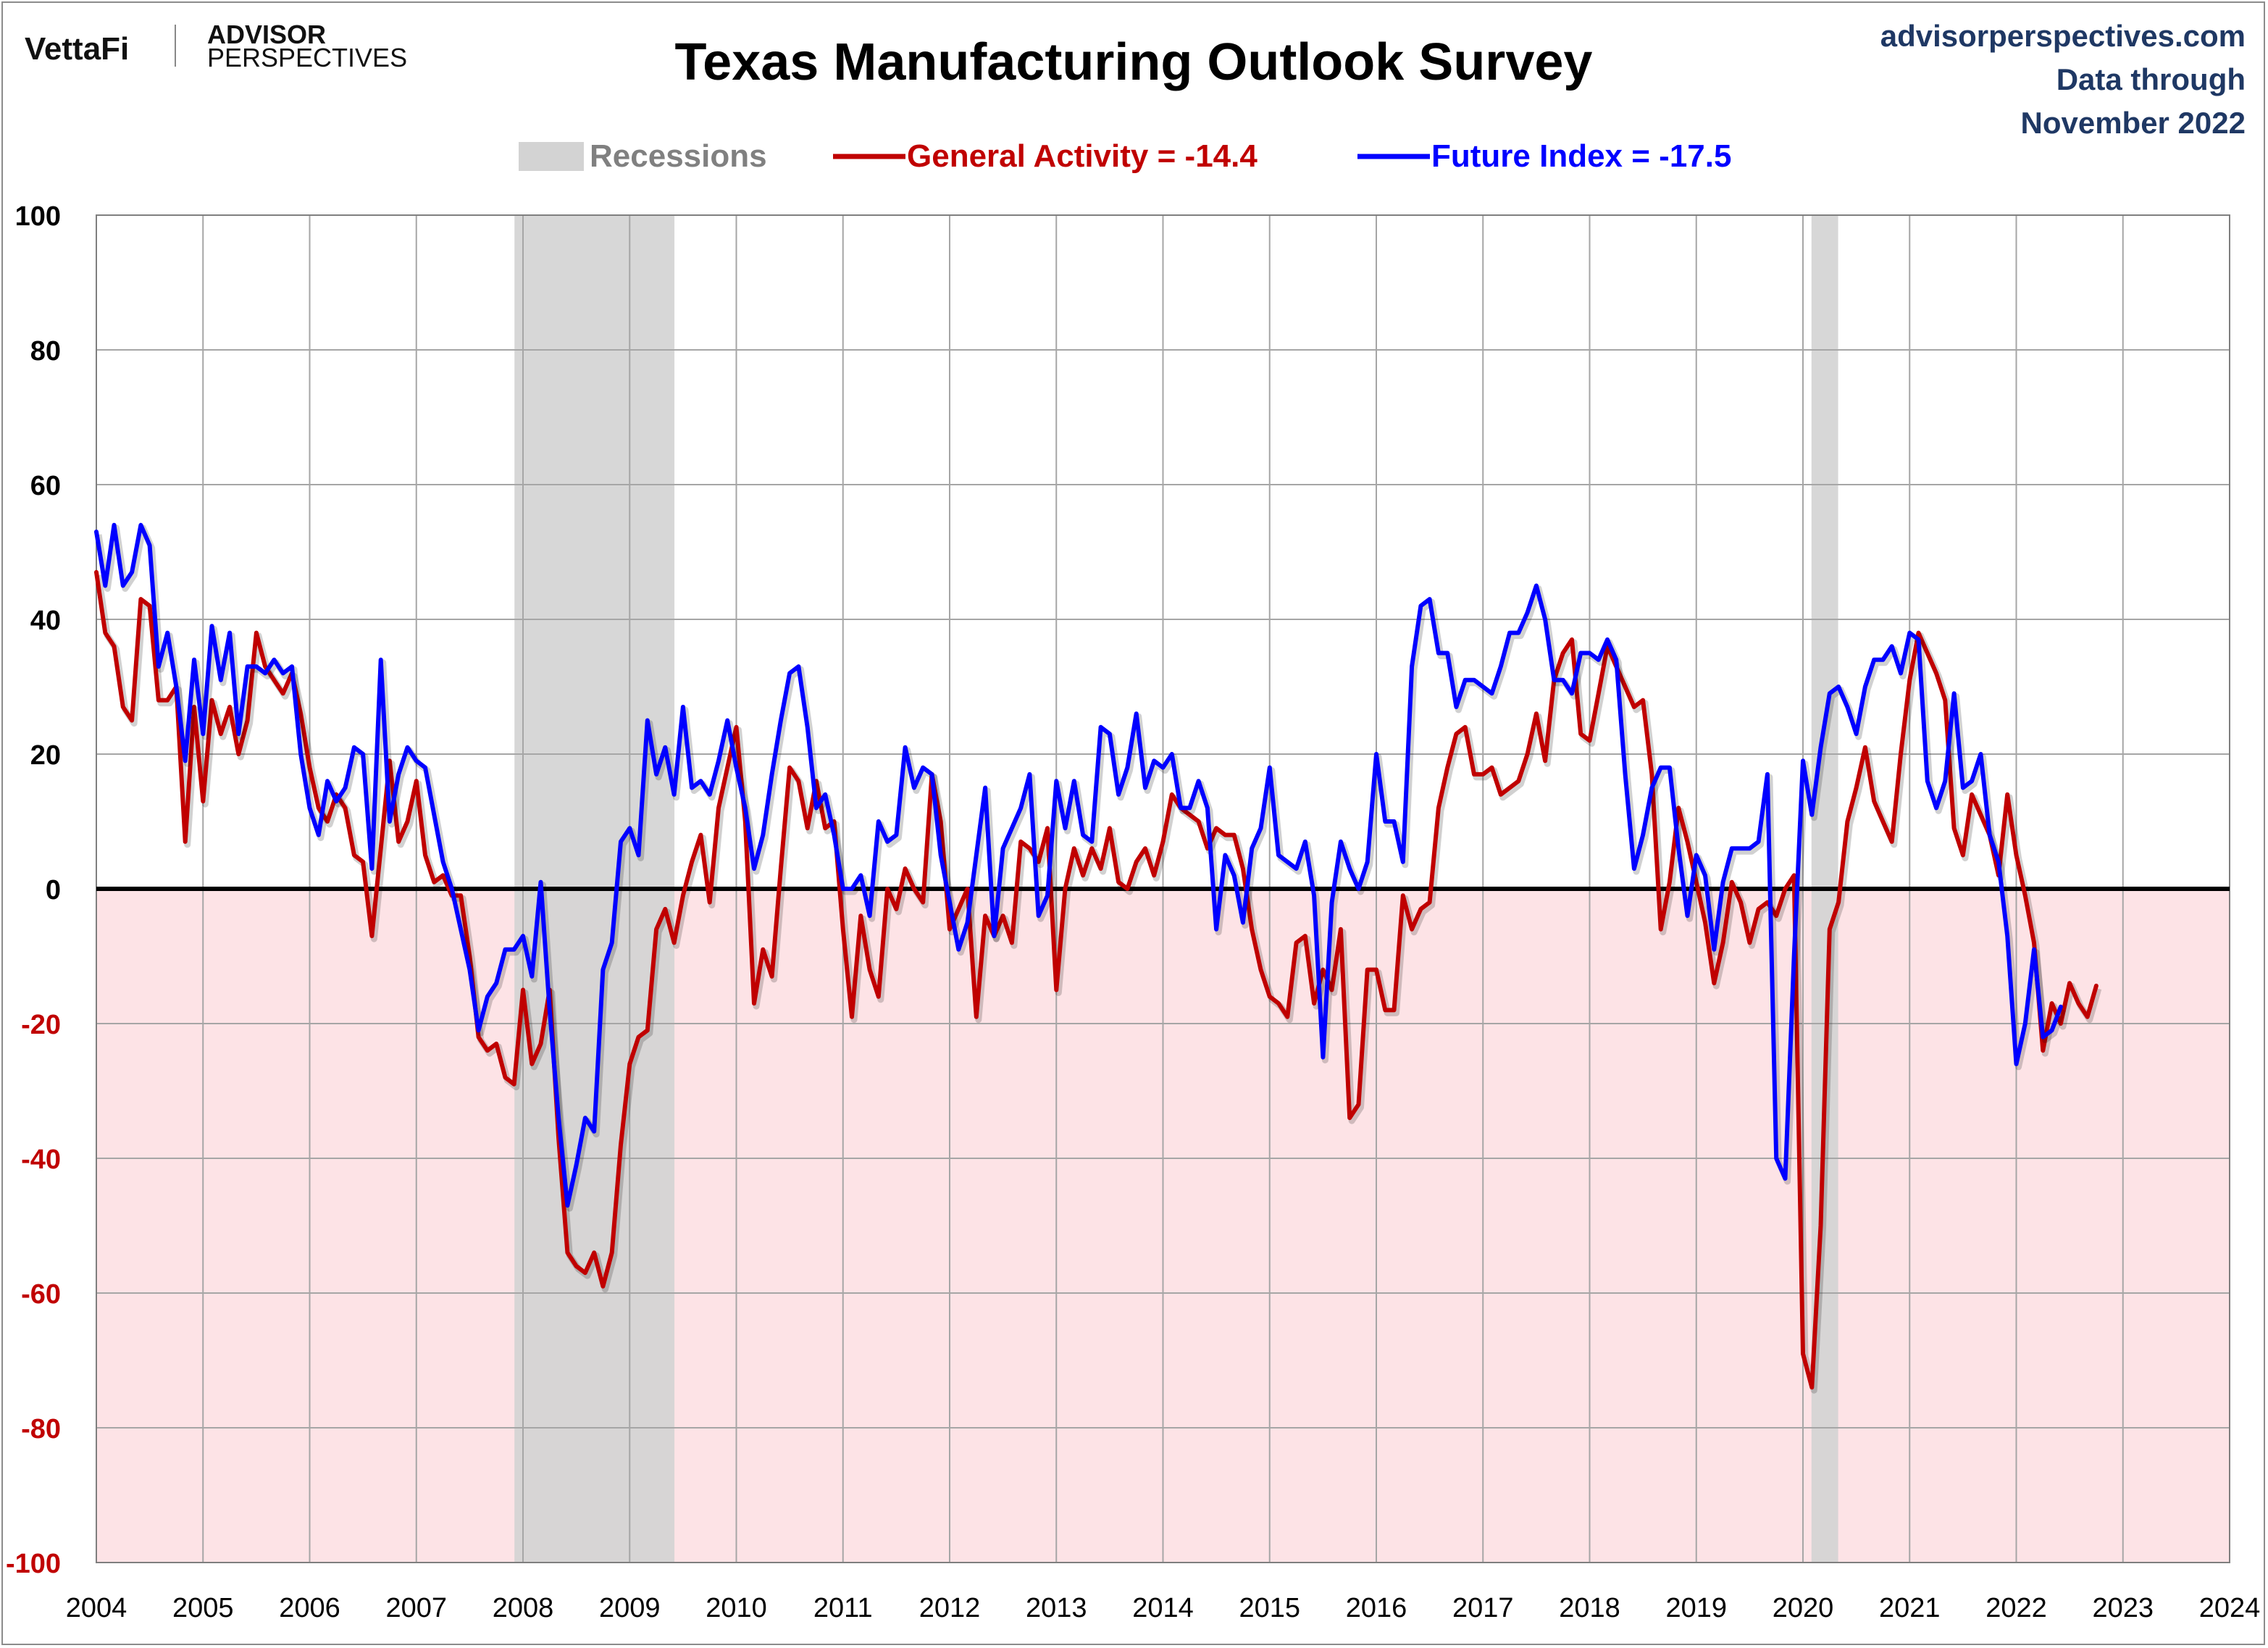 This screenshot has width=2268, height=1648. I want to click on x-tick-label-2020: 2020, so click(1804, 1608).